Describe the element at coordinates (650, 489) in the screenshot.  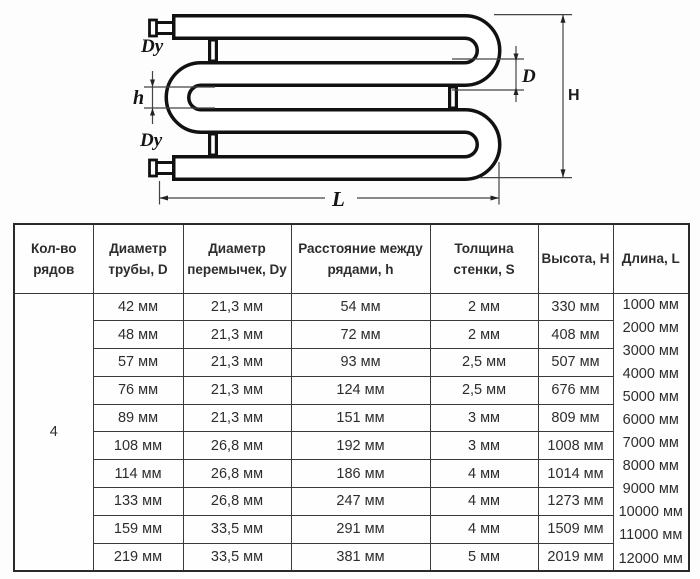
I see `length-value: 9000 мм` at that location.